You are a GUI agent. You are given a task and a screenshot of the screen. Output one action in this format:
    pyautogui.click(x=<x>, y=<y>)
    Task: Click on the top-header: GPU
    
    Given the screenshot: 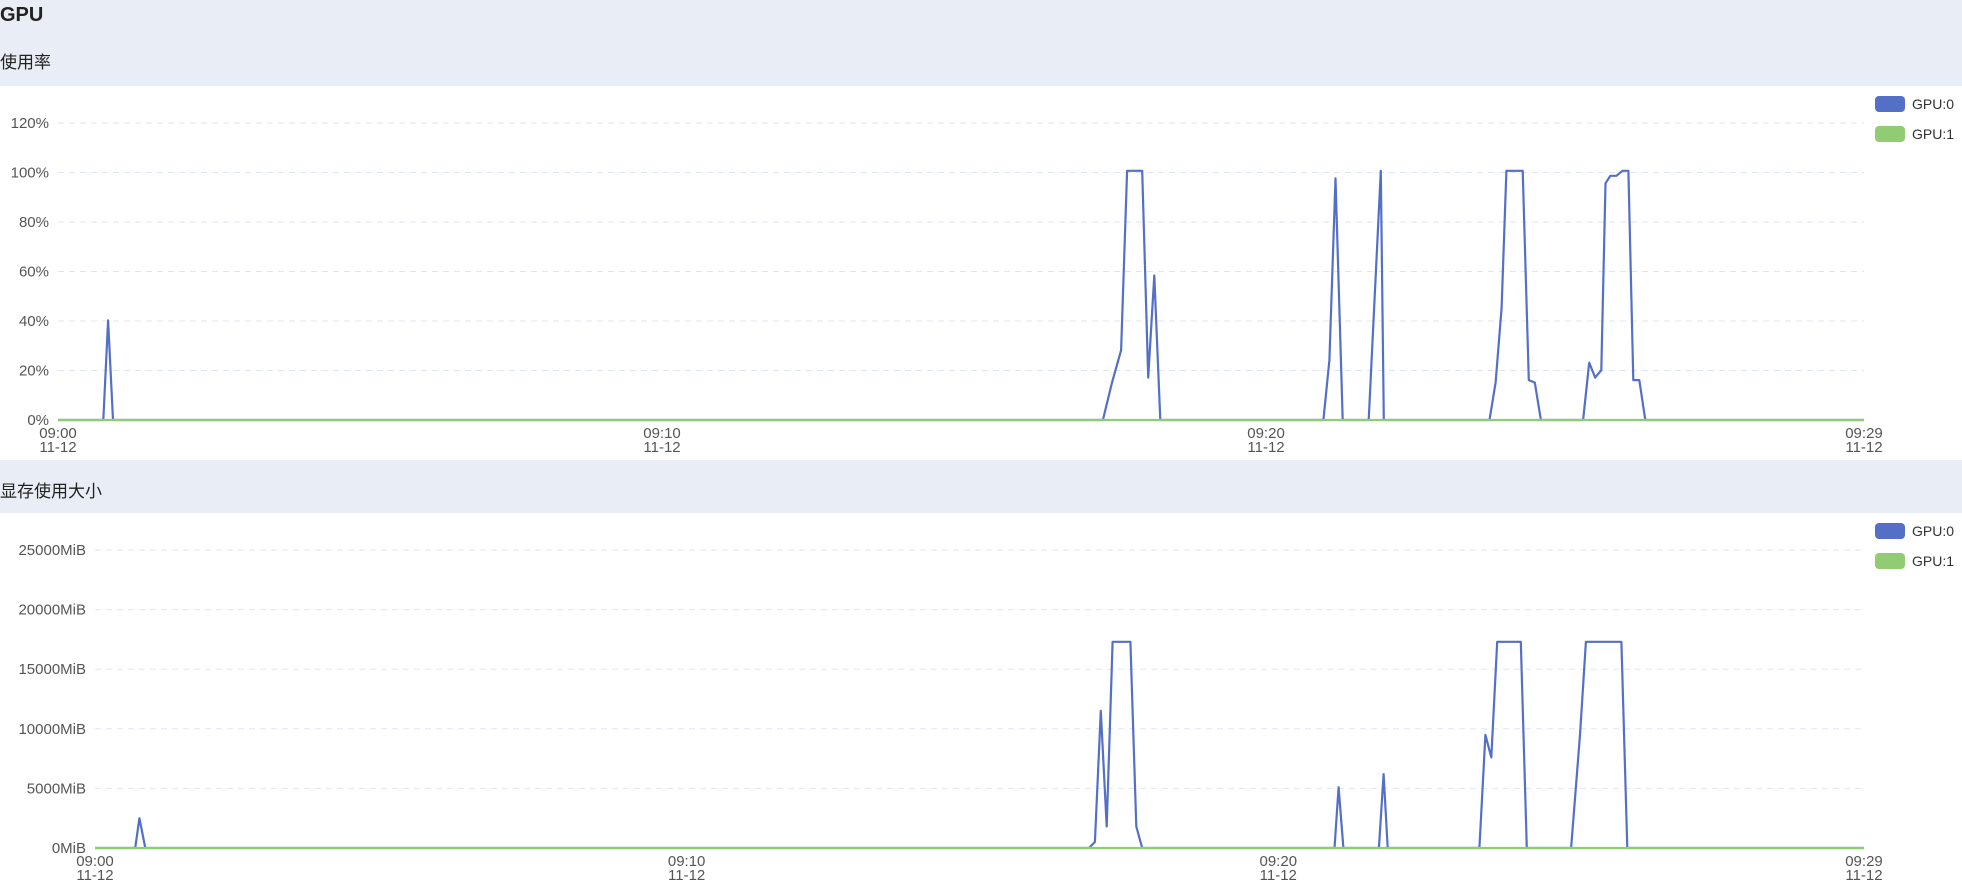 What is the action you would take?
    pyautogui.click(x=981, y=43)
    